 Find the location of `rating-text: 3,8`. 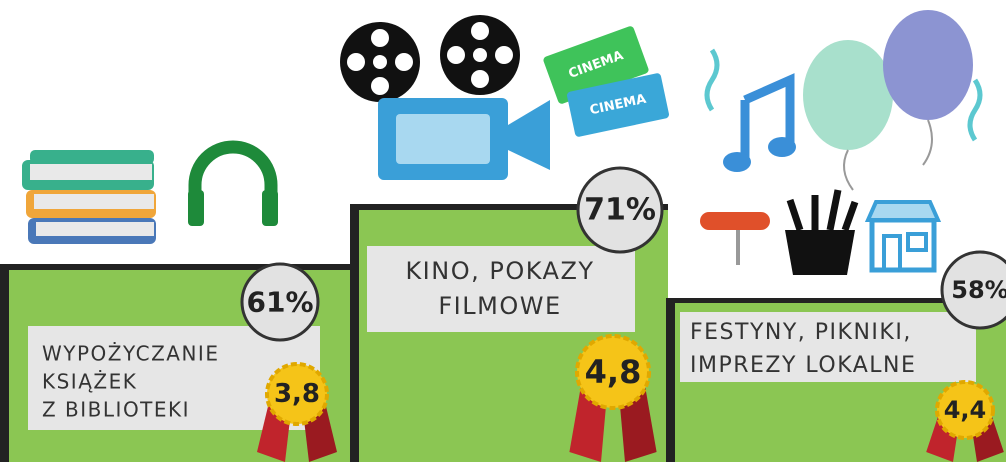

rating-text: 3,8 is located at coordinates (297, 394).